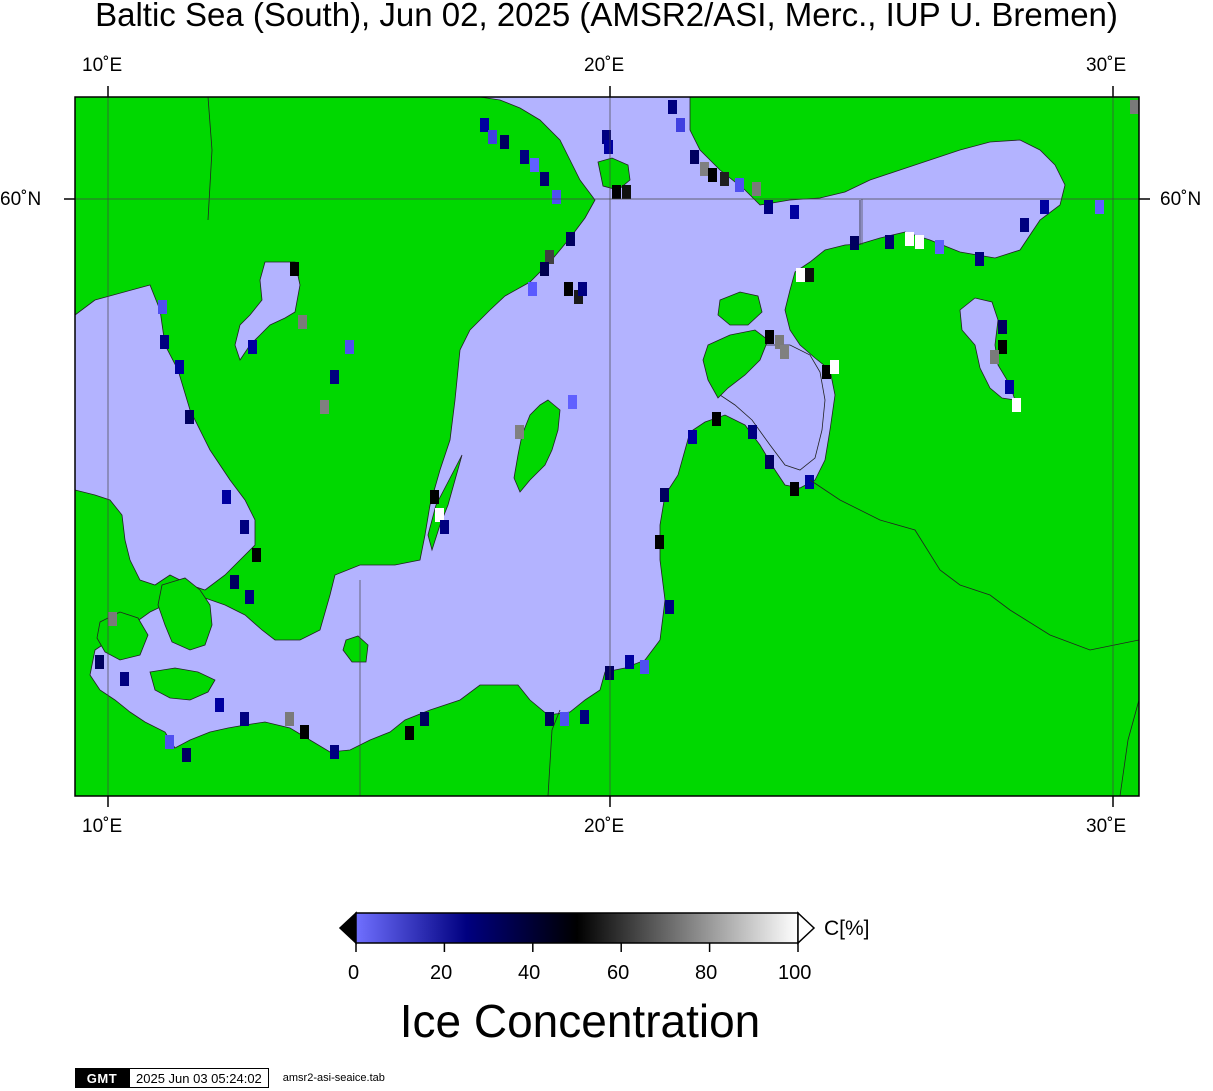  What do you see at coordinates (847, 928) in the screenshot?
I see `colorbar-unit-label: C[%]` at bounding box center [847, 928].